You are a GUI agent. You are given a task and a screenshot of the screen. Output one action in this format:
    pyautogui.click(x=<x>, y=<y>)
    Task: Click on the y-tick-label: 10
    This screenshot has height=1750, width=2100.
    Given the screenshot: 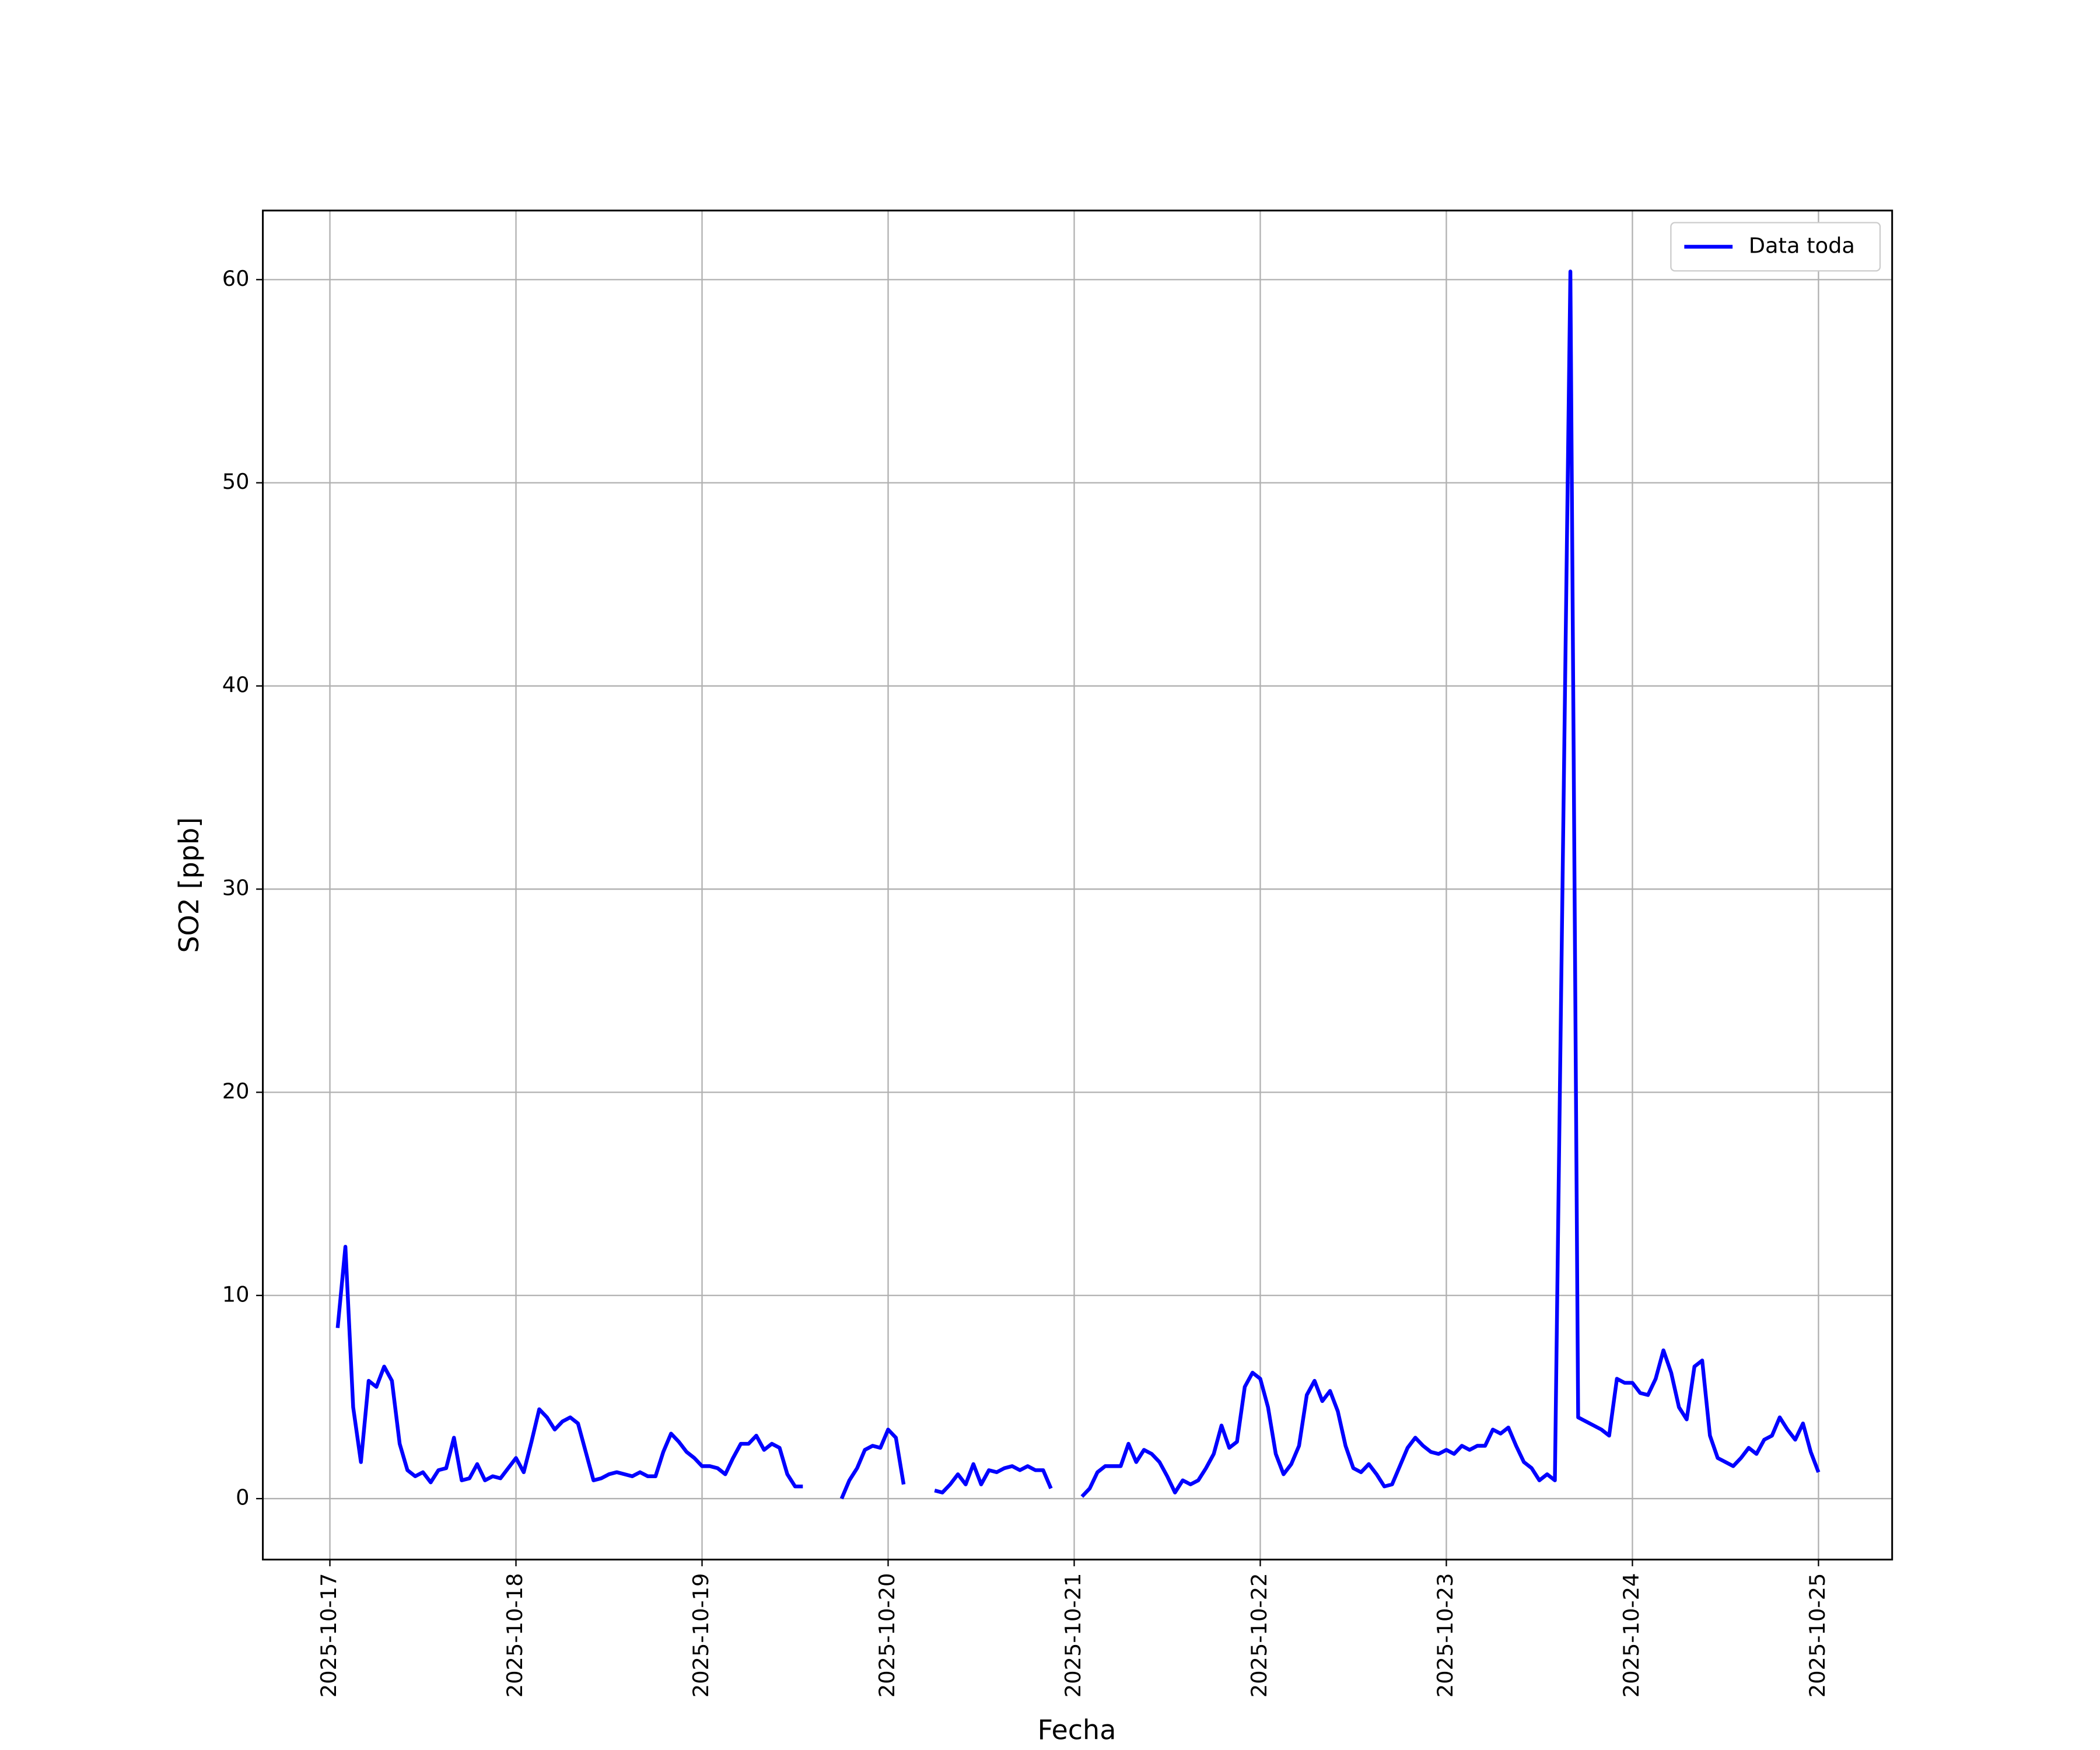 What is the action you would take?
    pyautogui.click(x=236, y=1294)
    